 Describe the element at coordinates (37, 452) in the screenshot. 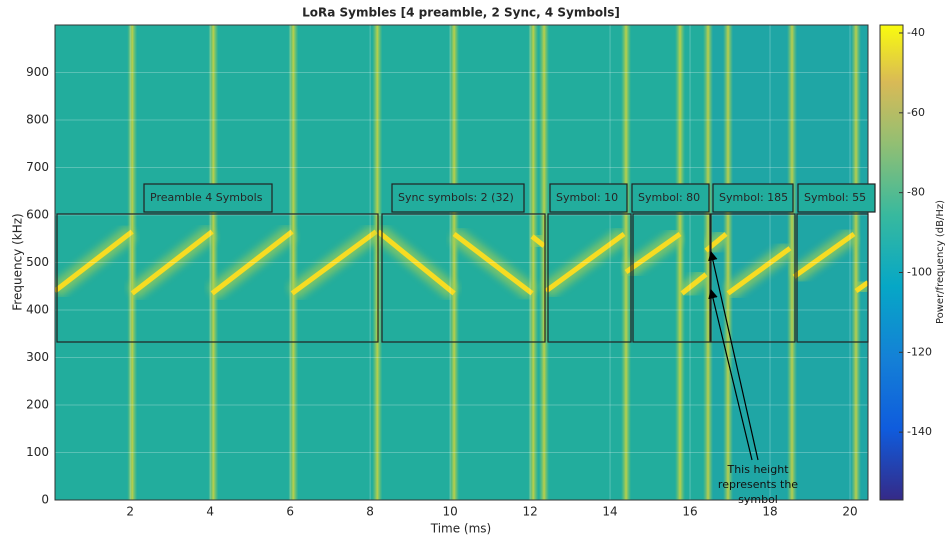

I see `y-tick-label: 100` at that location.